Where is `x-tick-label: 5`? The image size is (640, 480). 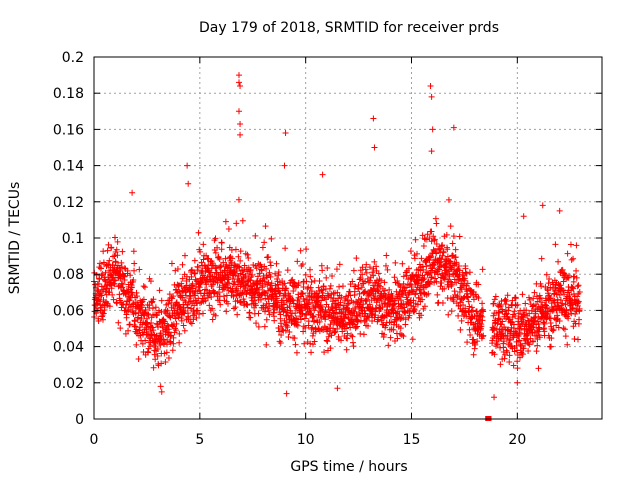 x-tick-label: 5 is located at coordinates (199, 440).